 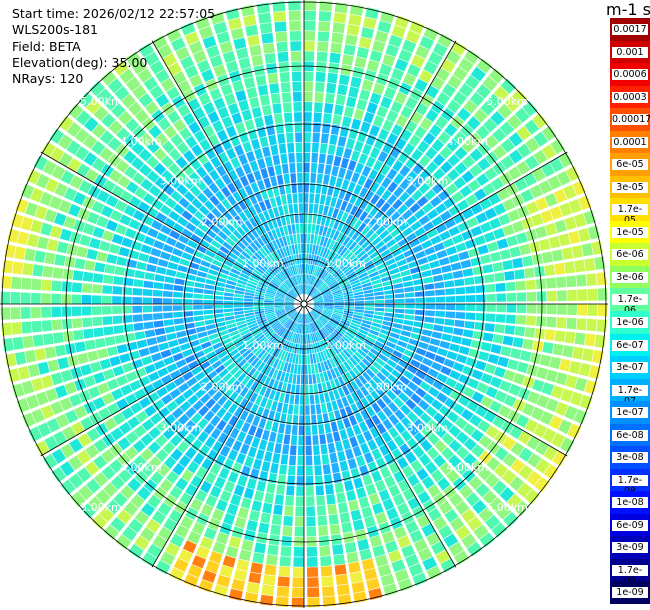 I want to click on range-ring-label: 3.00km, so click(x=181, y=181).